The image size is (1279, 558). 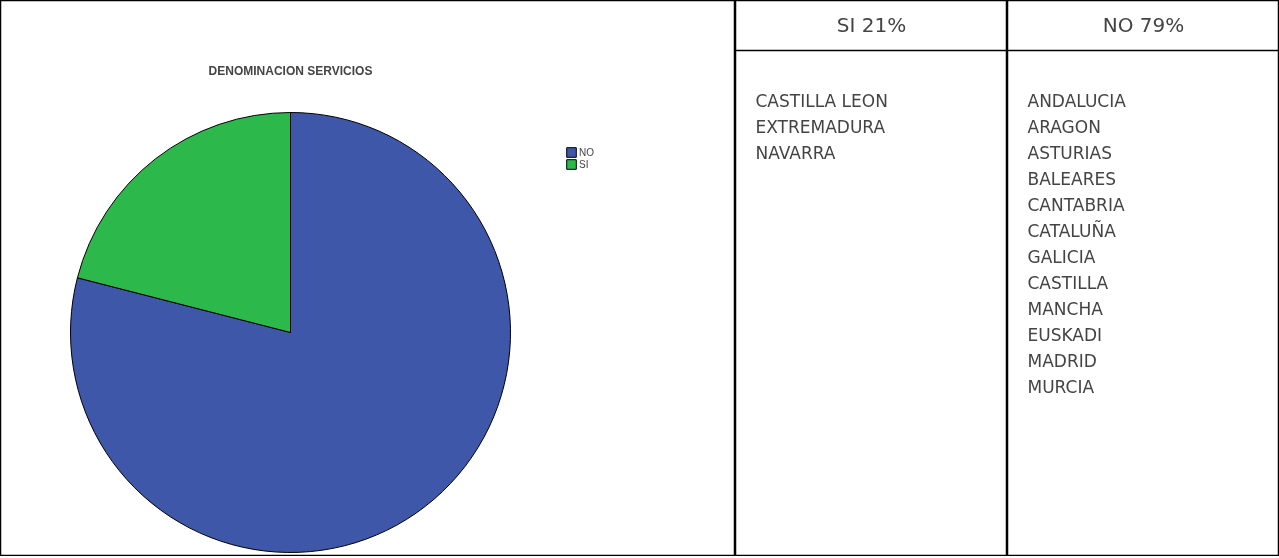 What do you see at coordinates (821, 100) in the screenshot?
I see `text: CASTILLA LEON` at bounding box center [821, 100].